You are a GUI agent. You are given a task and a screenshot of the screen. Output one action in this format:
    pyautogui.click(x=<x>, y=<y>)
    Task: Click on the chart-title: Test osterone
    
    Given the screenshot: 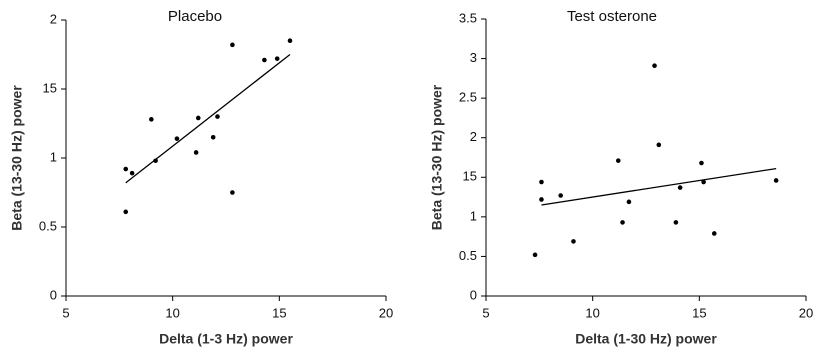 What is the action you would take?
    pyautogui.click(x=612, y=16)
    